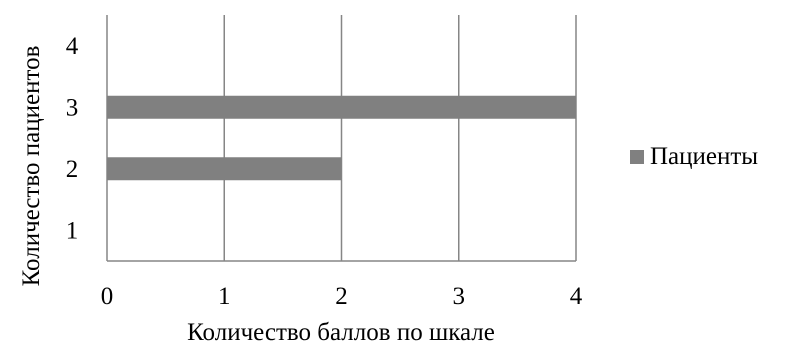  I want to click on bars, so click(341, 138).